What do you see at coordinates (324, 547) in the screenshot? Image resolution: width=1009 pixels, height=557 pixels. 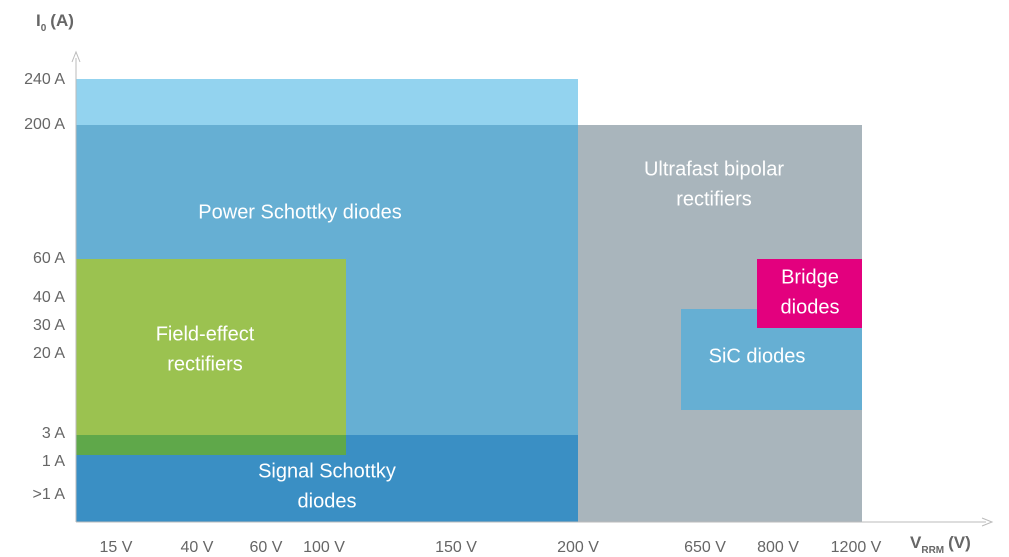 I see `x-tick-label: 100 V` at bounding box center [324, 547].